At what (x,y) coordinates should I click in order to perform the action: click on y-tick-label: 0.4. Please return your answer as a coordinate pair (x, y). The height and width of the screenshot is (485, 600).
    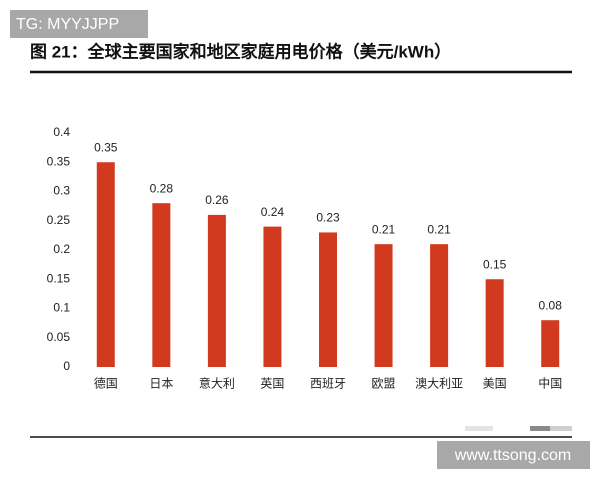
    Looking at the image, I should click on (61, 132).